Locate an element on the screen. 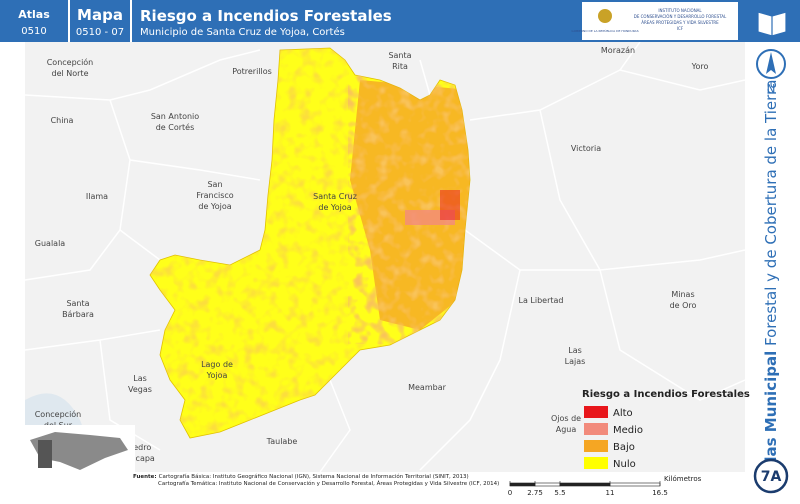 The width and height of the screenshot is (800, 504). place-label: Lajas is located at coordinates (575, 361).